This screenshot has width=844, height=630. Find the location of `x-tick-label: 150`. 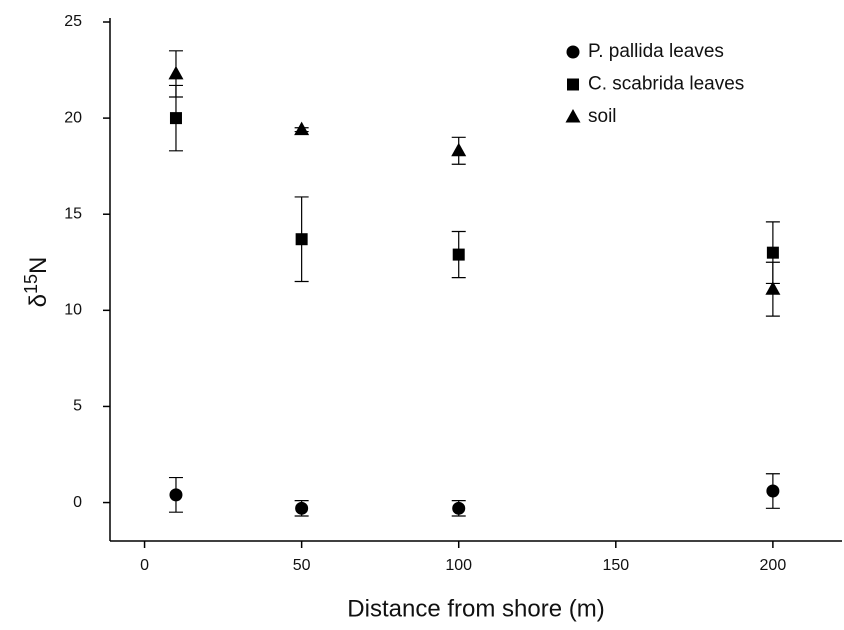

x-tick-label: 150 is located at coordinates (615, 565).